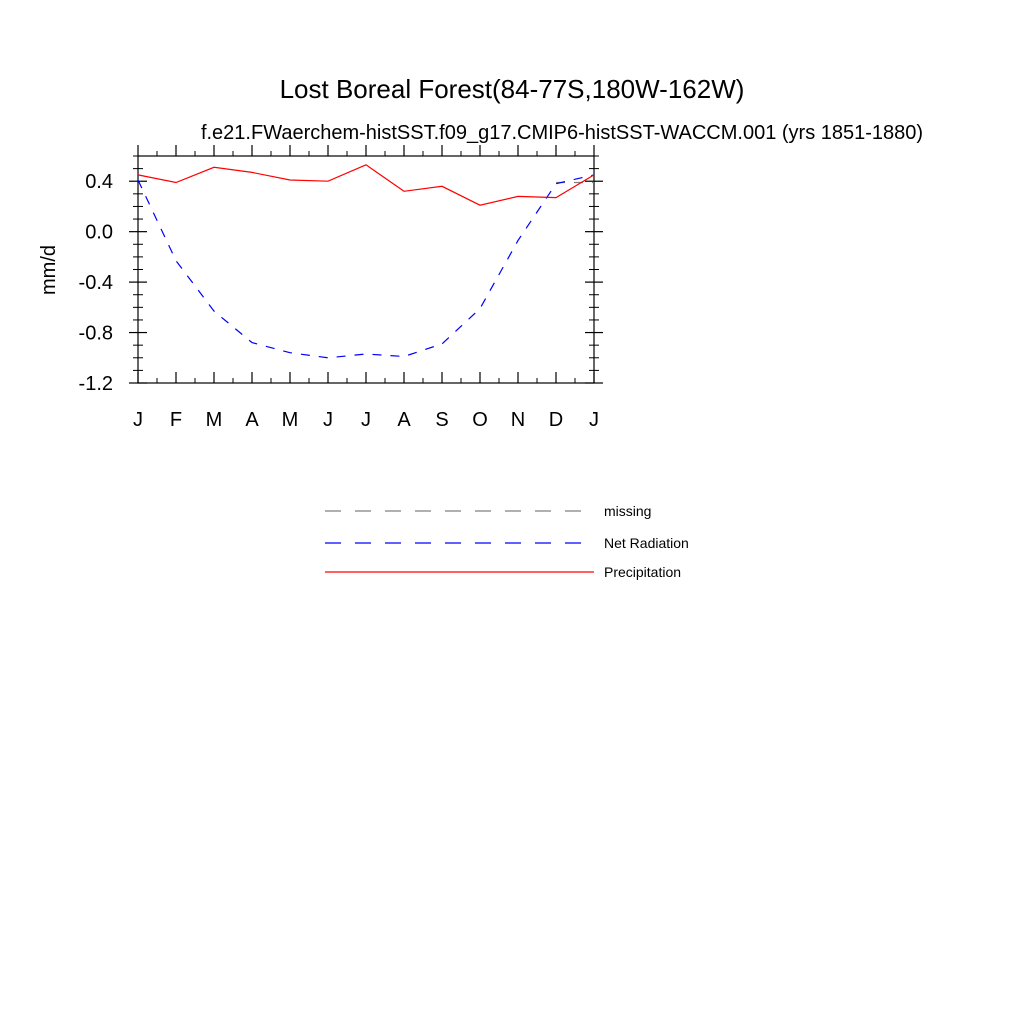 The height and width of the screenshot is (1024, 1024). What do you see at coordinates (556, 420) in the screenshot?
I see `x-tick-label: D` at bounding box center [556, 420].